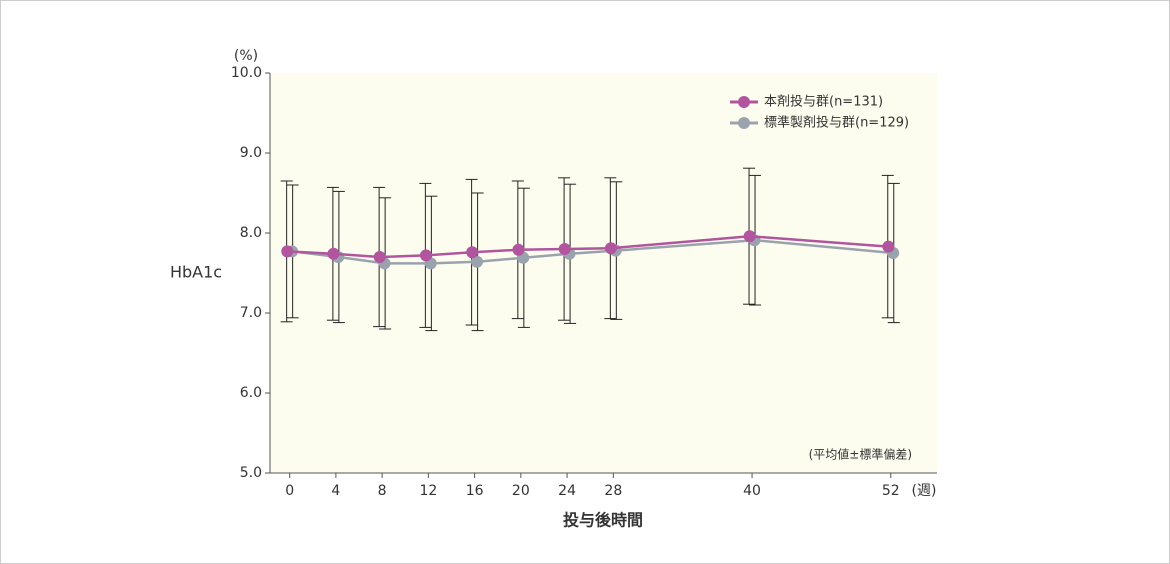 Image resolution: width=1170 pixels, height=564 pixels. What do you see at coordinates (752, 491) in the screenshot?
I see `x-tick-label: 40` at bounding box center [752, 491].